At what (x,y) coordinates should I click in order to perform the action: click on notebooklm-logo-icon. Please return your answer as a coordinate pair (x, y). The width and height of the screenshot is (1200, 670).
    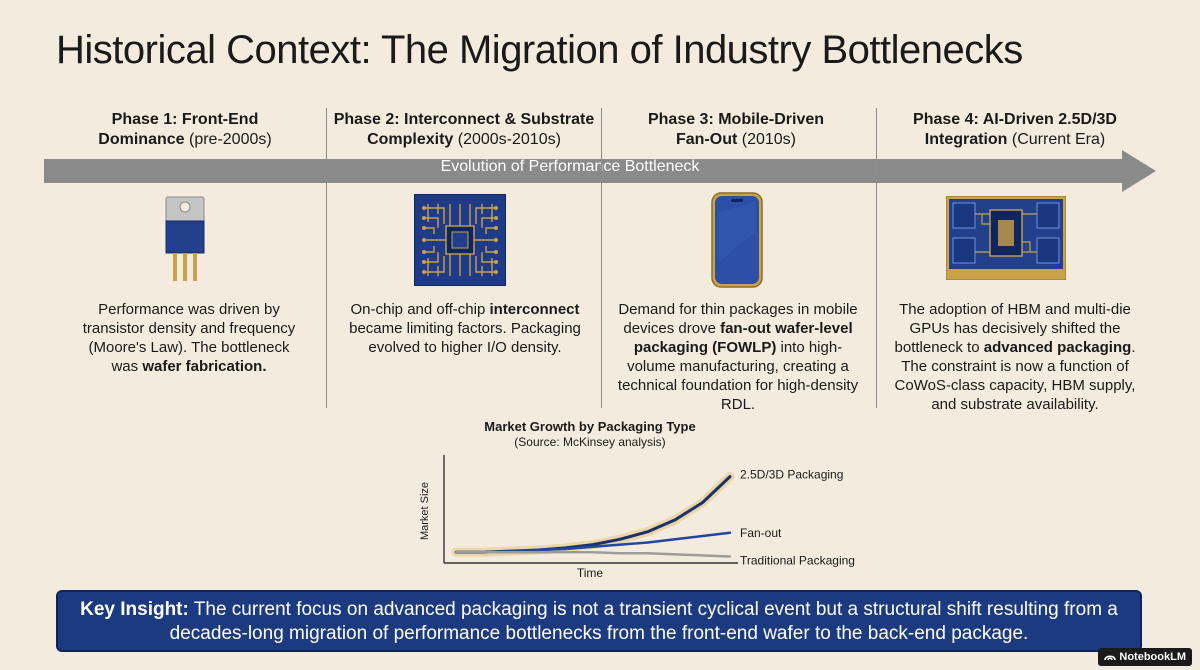
    Looking at the image, I should click on (1110, 658).